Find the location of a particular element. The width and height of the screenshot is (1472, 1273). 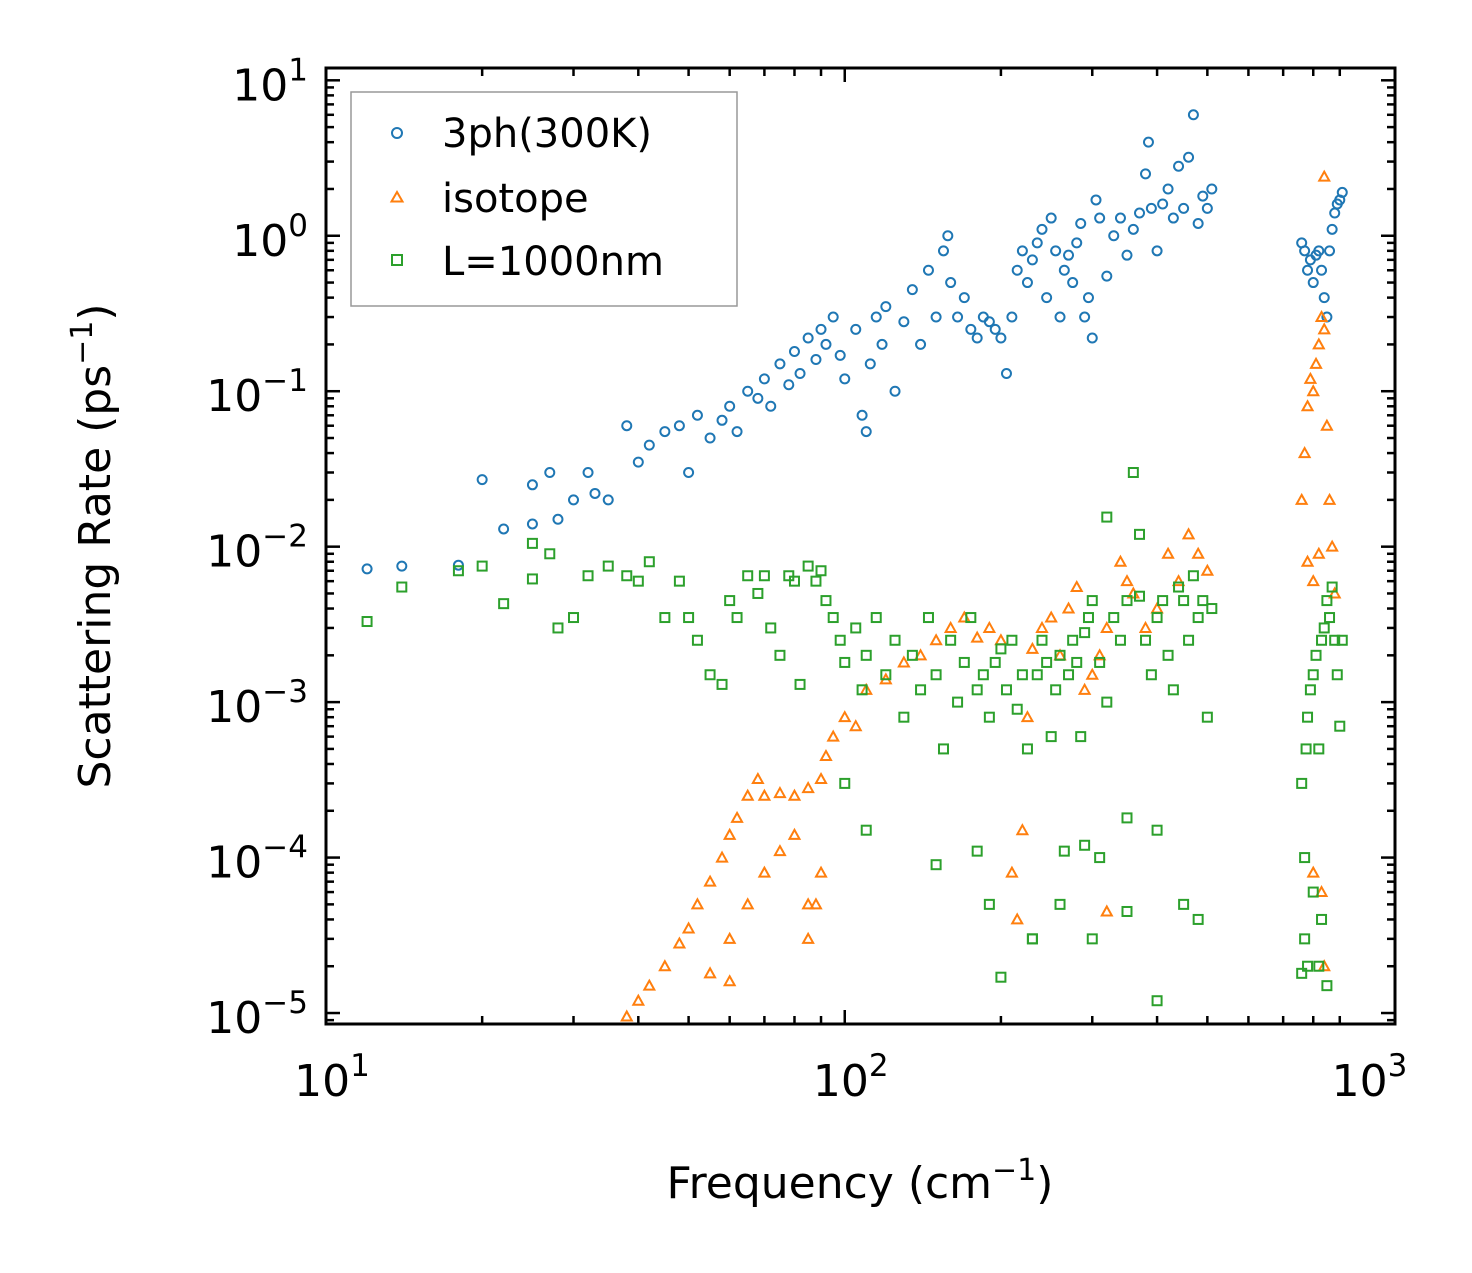

y-tick-label: 10⁻³ is located at coordinates (257, 703).